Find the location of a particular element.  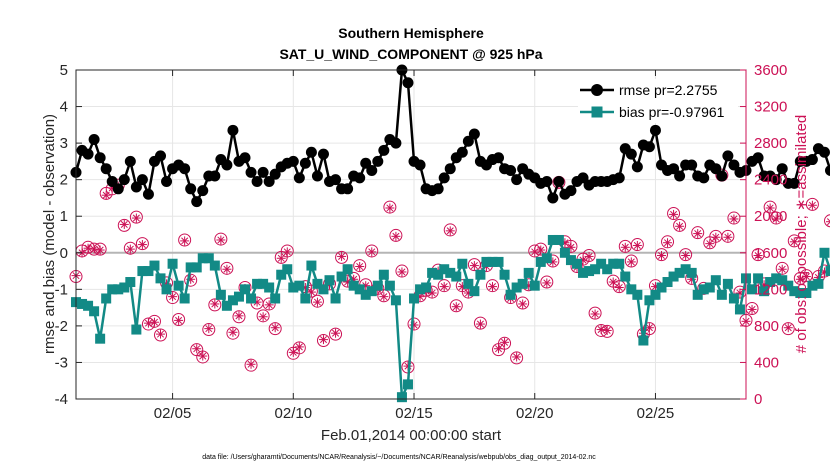

legend: rmse pr=2.2755 bias pr=-0.97961 is located at coordinates (658, 101).